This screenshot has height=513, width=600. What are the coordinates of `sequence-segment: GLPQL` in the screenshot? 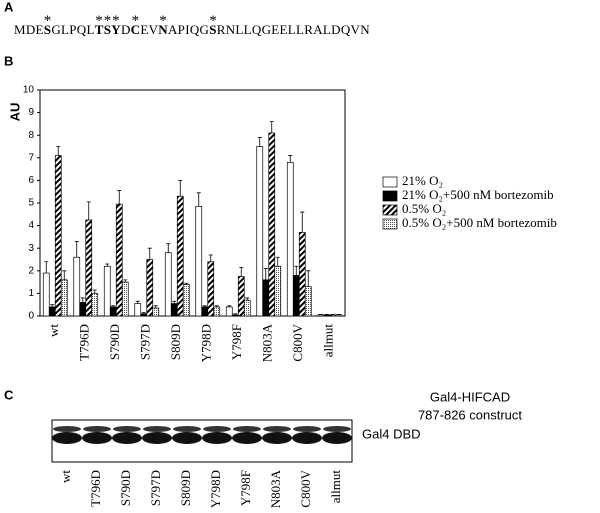 It's located at (72, 30).